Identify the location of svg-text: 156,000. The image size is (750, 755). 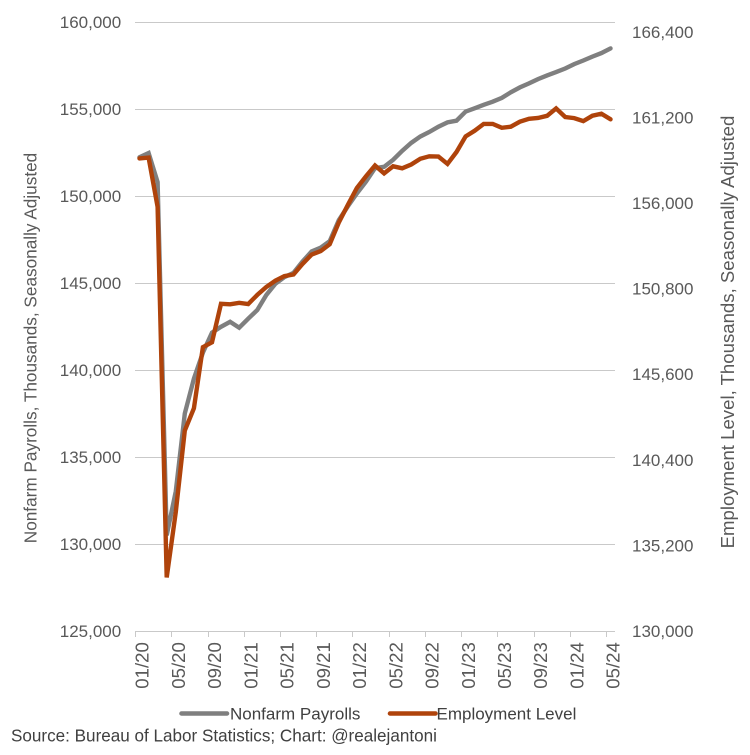
(662, 203).